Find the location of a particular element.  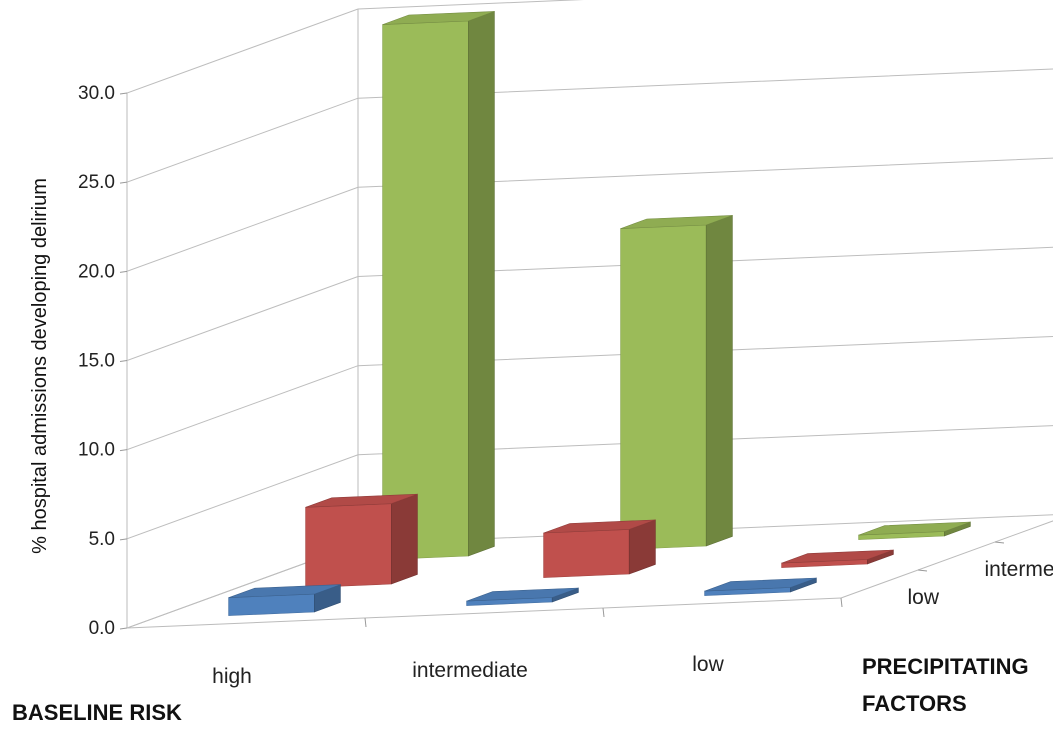

x-category-label: low is located at coordinates (708, 664).